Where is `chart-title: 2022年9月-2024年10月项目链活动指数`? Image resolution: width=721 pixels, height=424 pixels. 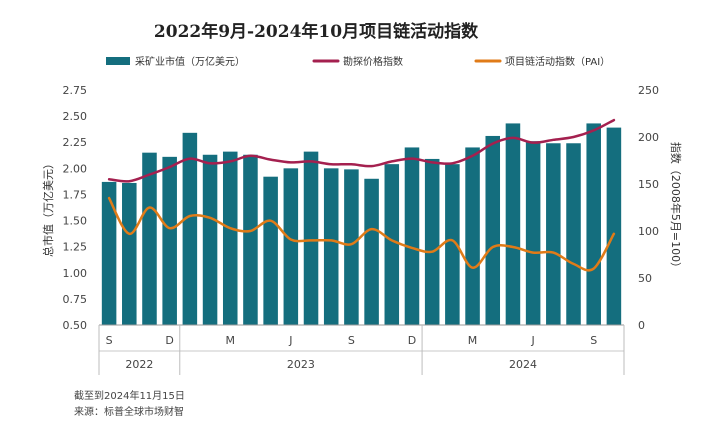
chart-title: 2022年9月-2024年10月项目链活动指数 is located at coordinates (316, 31).